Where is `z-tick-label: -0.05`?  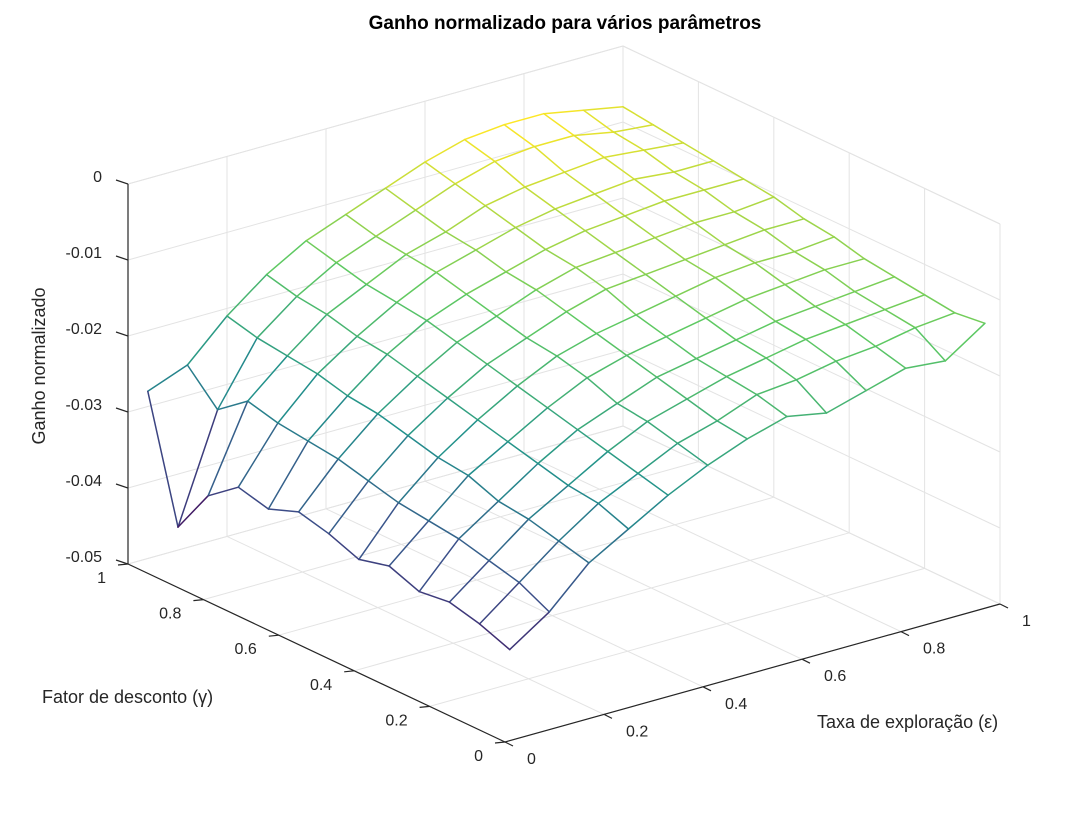 z-tick-label: -0.05 is located at coordinates (84, 557).